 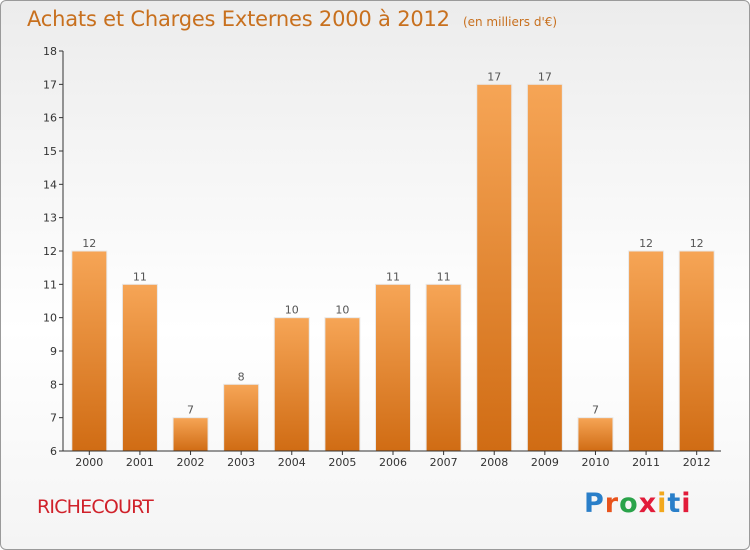 What do you see at coordinates (50, 218) in the screenshot?
I see `y-tick-label: 13` at bounding box center [50, 218].